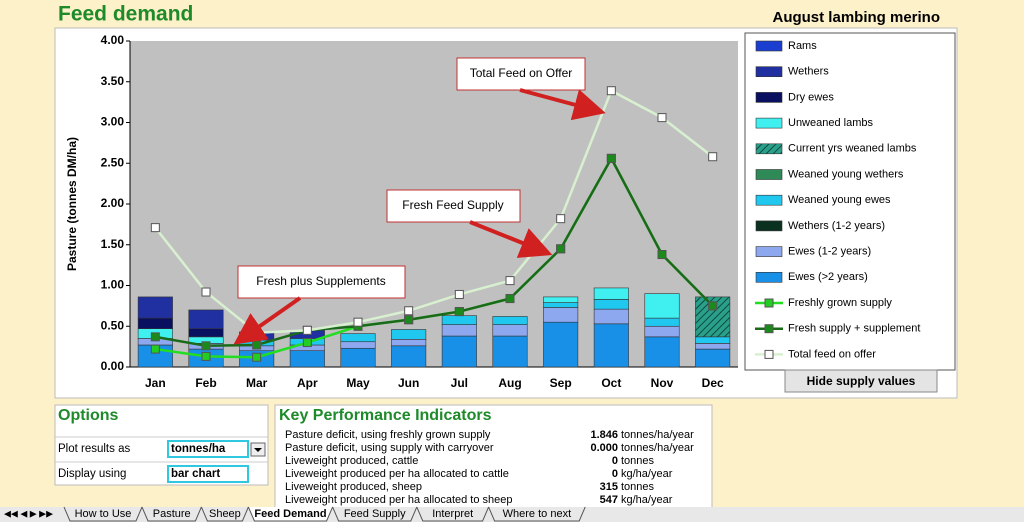  Describe the element at coordinates (493, 457) in the screenshot. I see `kpi-panel` at that location.